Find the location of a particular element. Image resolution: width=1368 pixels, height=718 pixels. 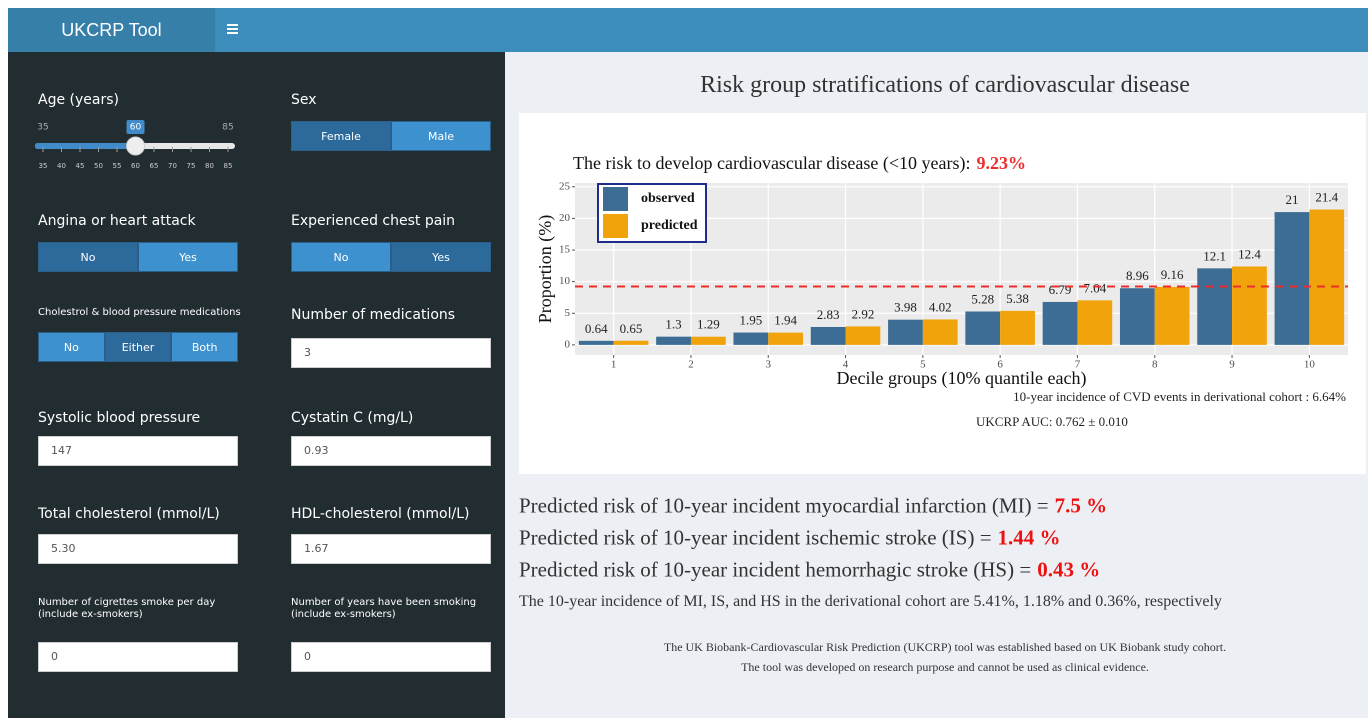

value-label: 2.92 is located at coordinates (863, 313).